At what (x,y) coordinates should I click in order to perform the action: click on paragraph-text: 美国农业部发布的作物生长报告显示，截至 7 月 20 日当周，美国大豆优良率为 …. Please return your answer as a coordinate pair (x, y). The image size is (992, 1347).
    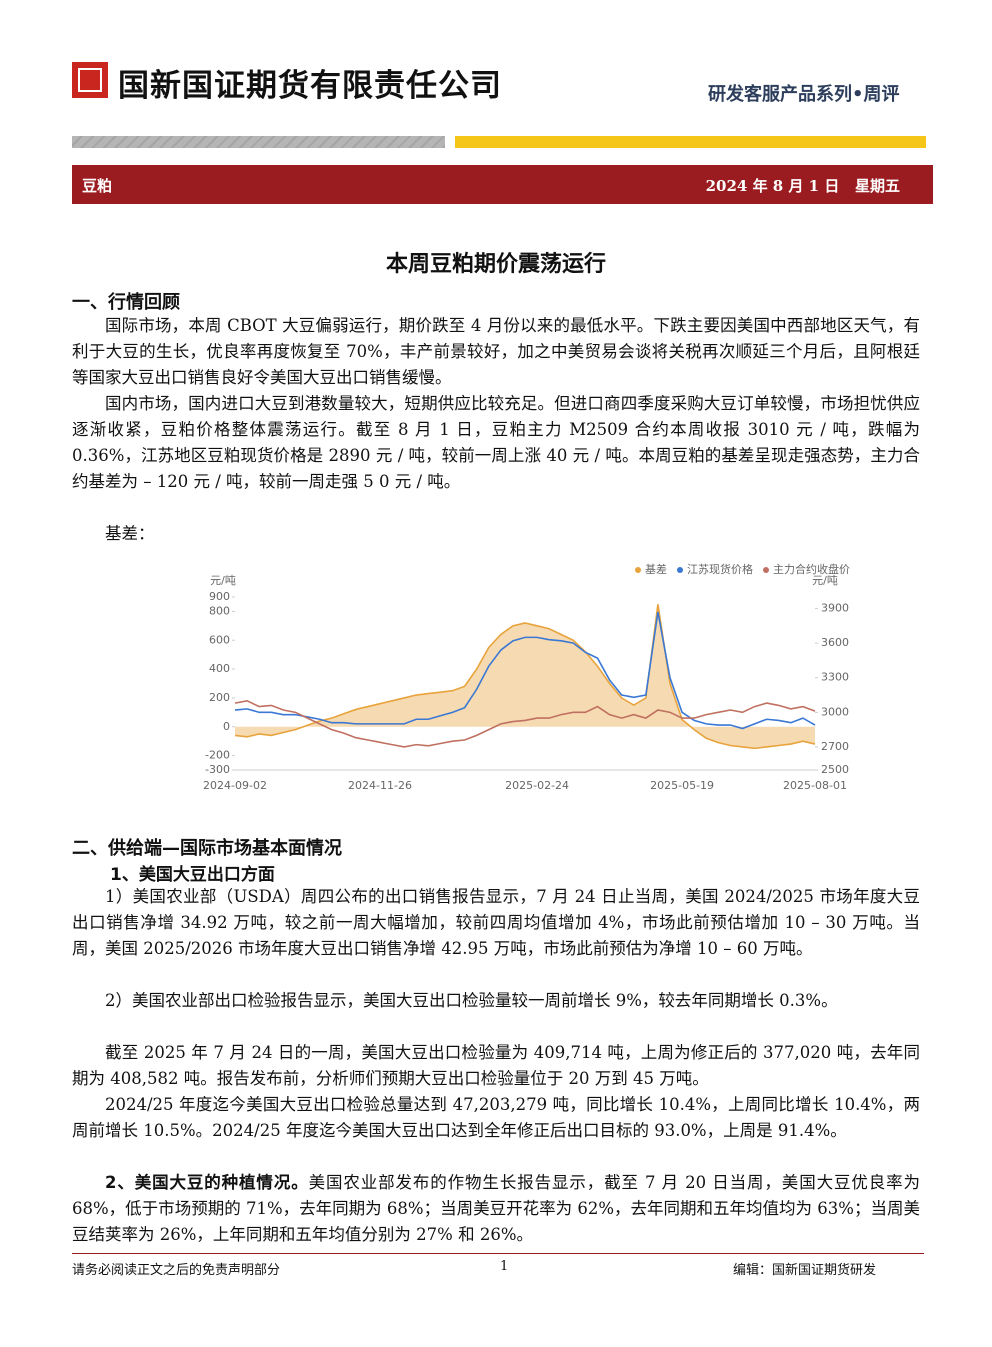
    Looking at the image, I should click on (496, 1208).